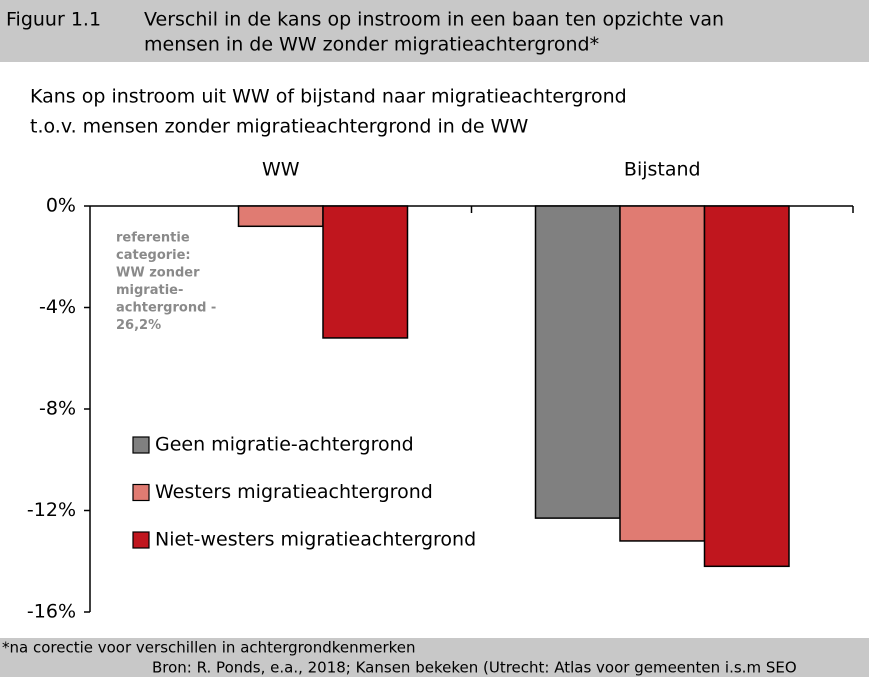 The width and height of the screenshot is (869, 677). What do you see at coordinates (51, 510) in the screenshot?
I see `y-tick-label: -12%` at bounding box center [51, 510].